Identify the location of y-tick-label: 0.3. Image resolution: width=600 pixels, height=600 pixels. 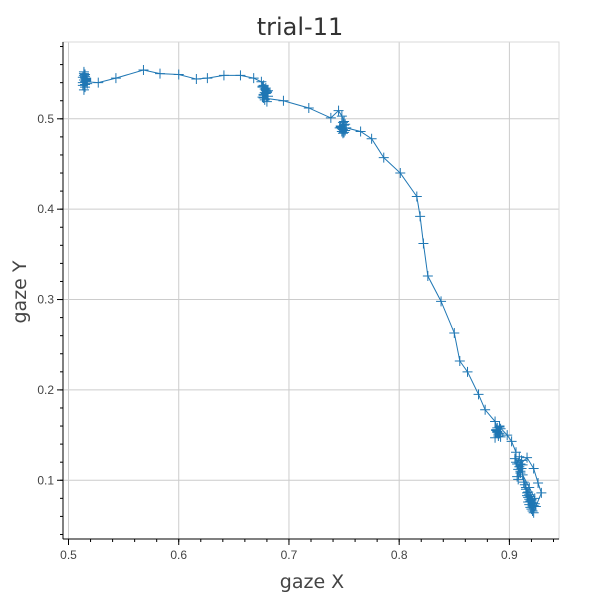
(45, 300).